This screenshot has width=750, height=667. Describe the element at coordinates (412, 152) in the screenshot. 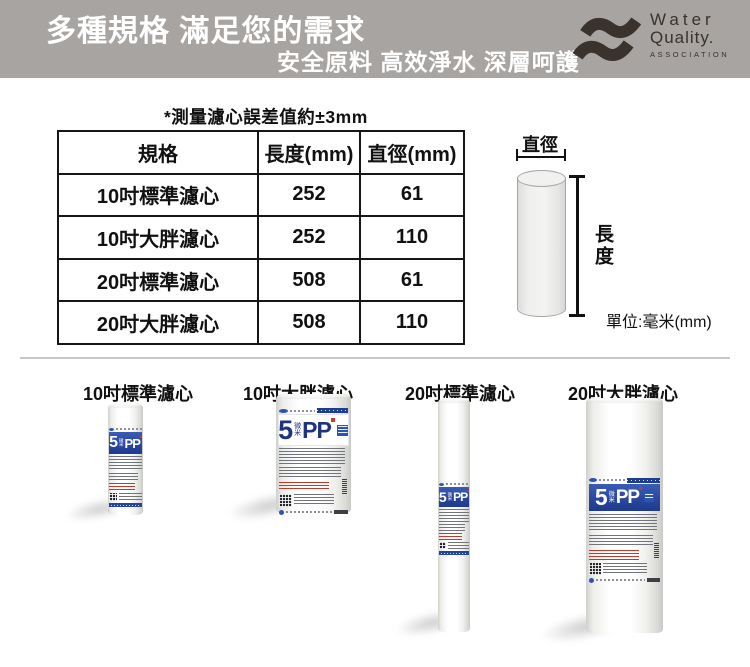

I see `header-diameter: 直徑(mm)` at that location.